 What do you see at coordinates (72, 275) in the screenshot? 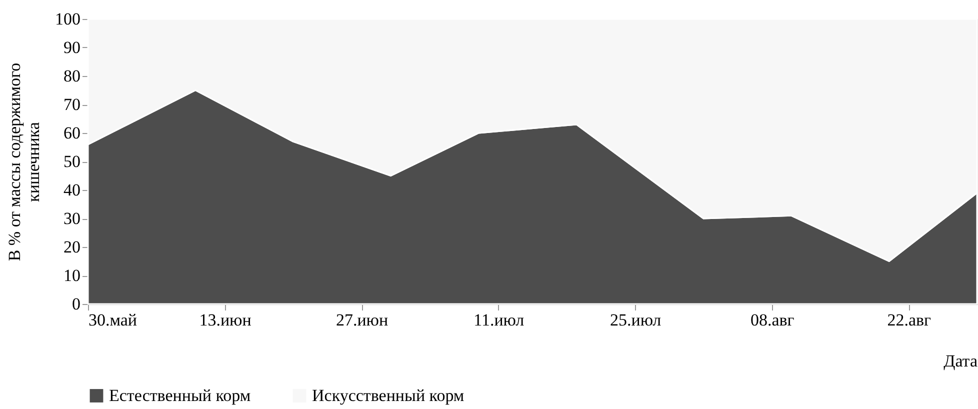
I see `y-tick-label: 10` at bounding box center [72, 275].